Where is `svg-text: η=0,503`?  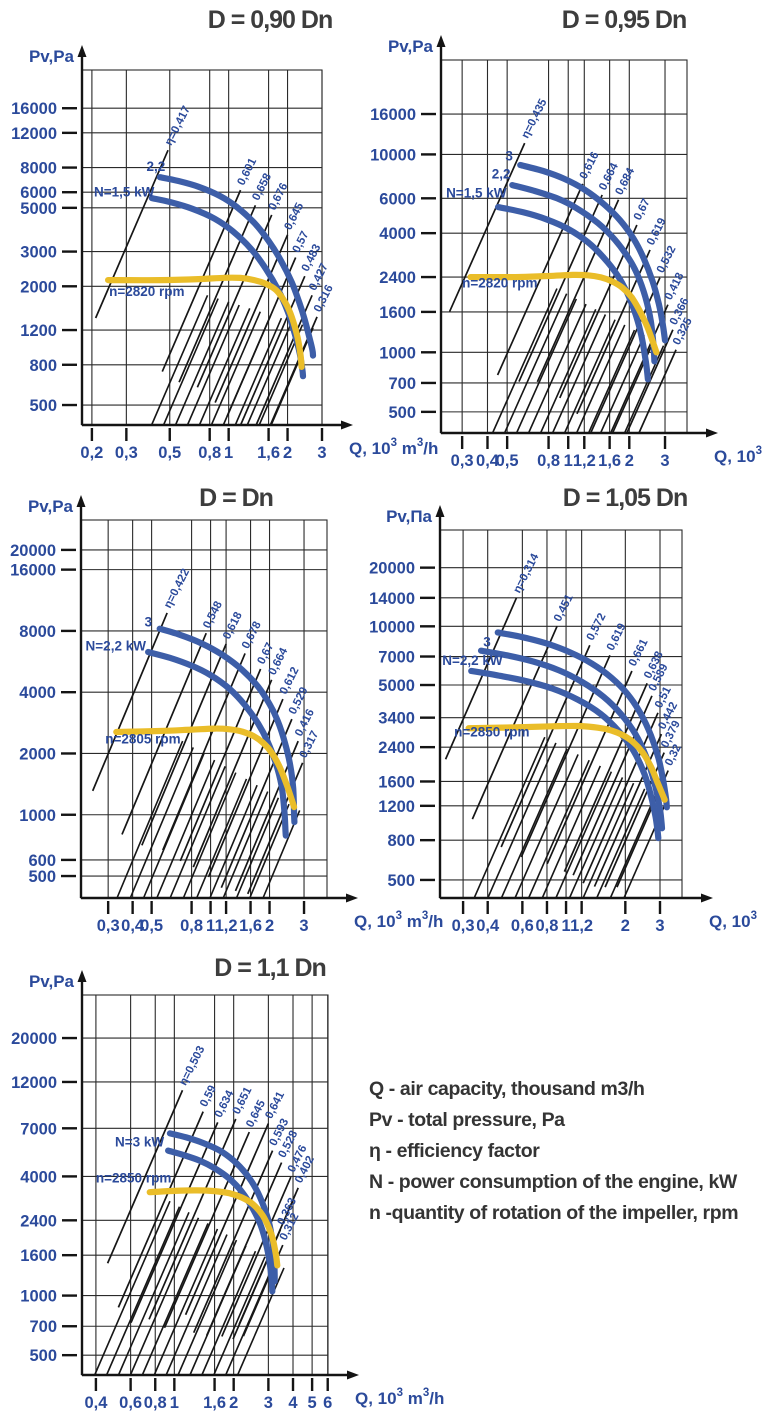
svg-text: η=0,503 is located at coordinates (192, 1065).